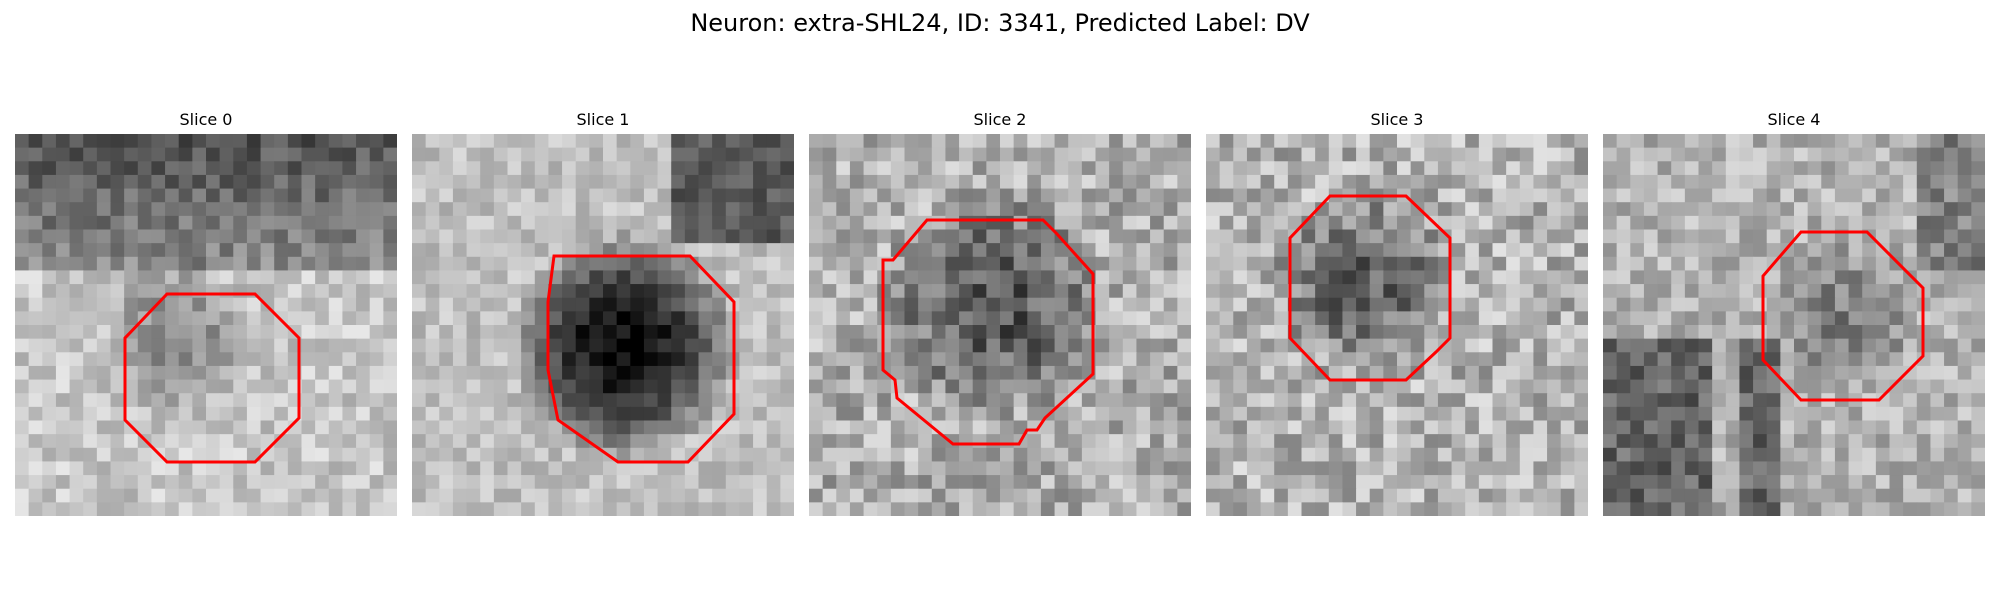 The width and height of the screenshot is (2000, 600). I want to click on slice-panel-4: Slice 4, so click(1794, 313).